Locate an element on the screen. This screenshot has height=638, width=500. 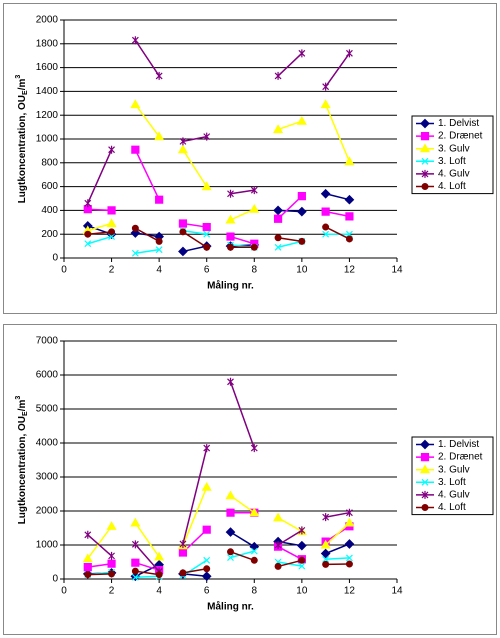
y-tick-label: 0 is located at coordinates (55, 579).